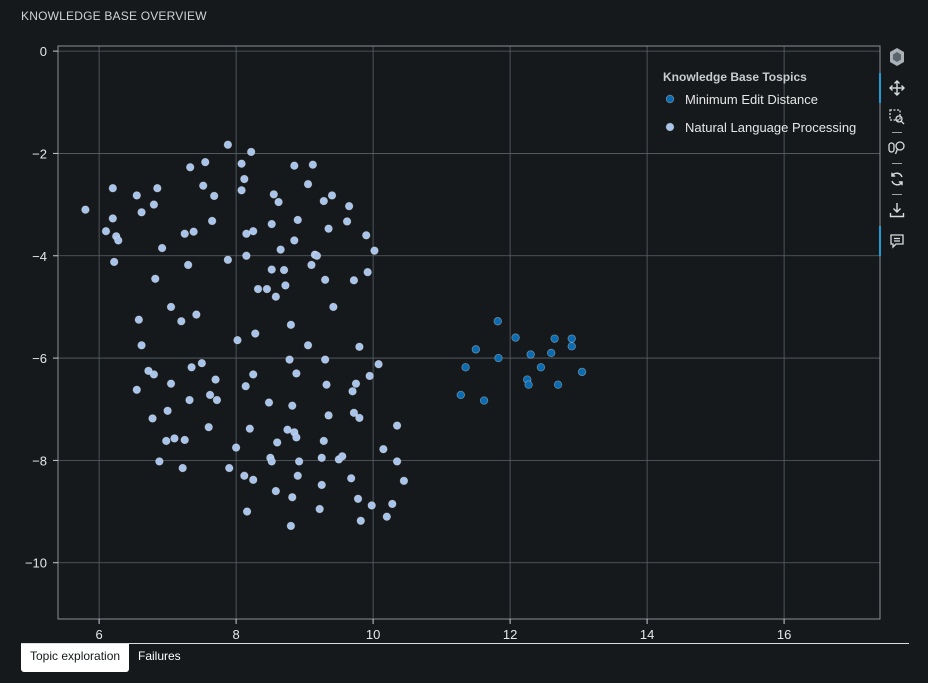 This screenshot has width=928, height=683. I want to click on tab-bar: Topic exploration Failures, so click(465, 658).